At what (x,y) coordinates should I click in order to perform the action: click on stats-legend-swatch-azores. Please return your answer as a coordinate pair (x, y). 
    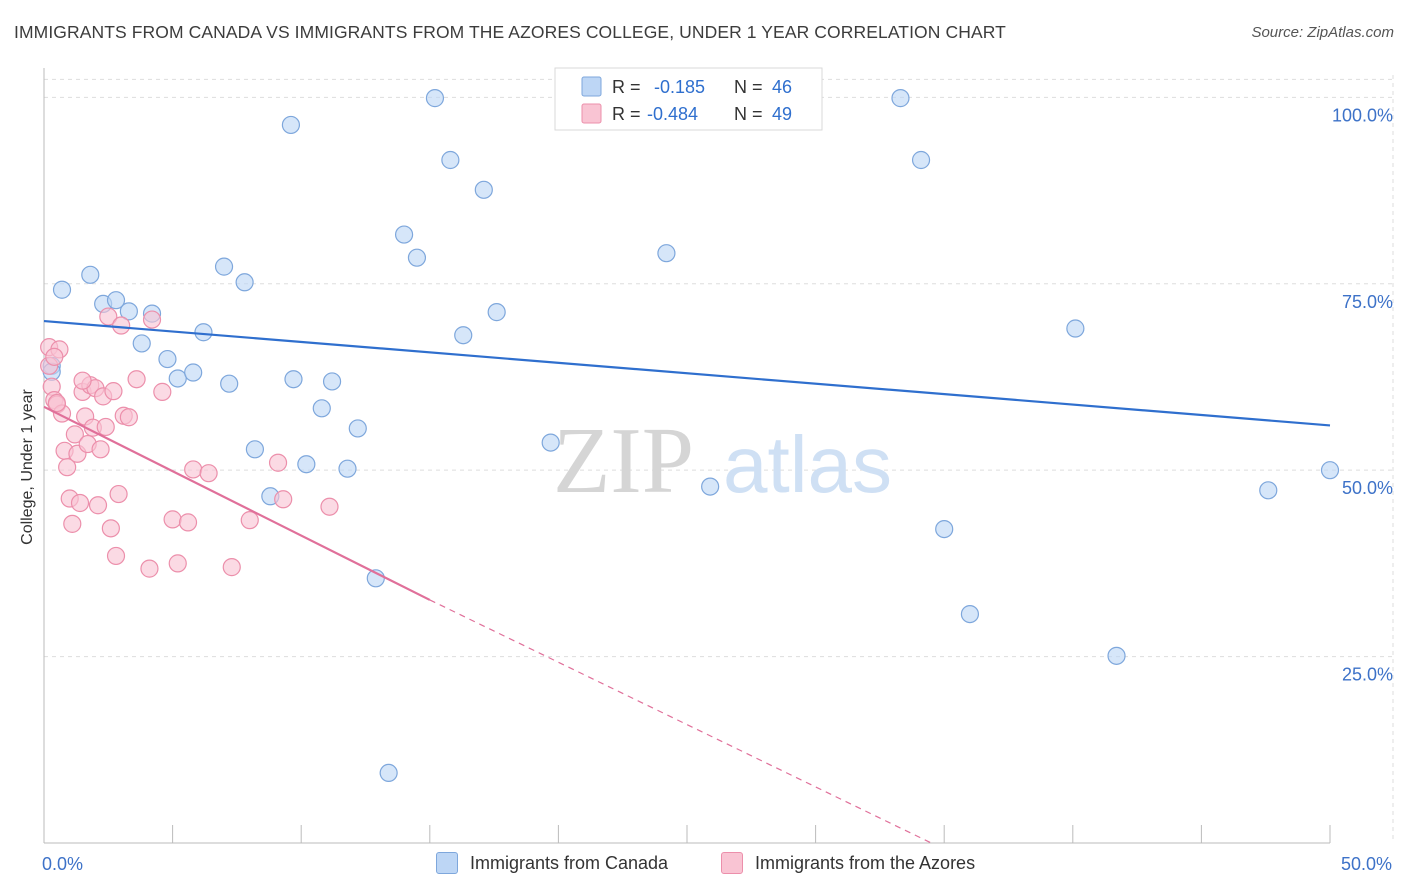
    Looking at the image, I should click on (591, 113).